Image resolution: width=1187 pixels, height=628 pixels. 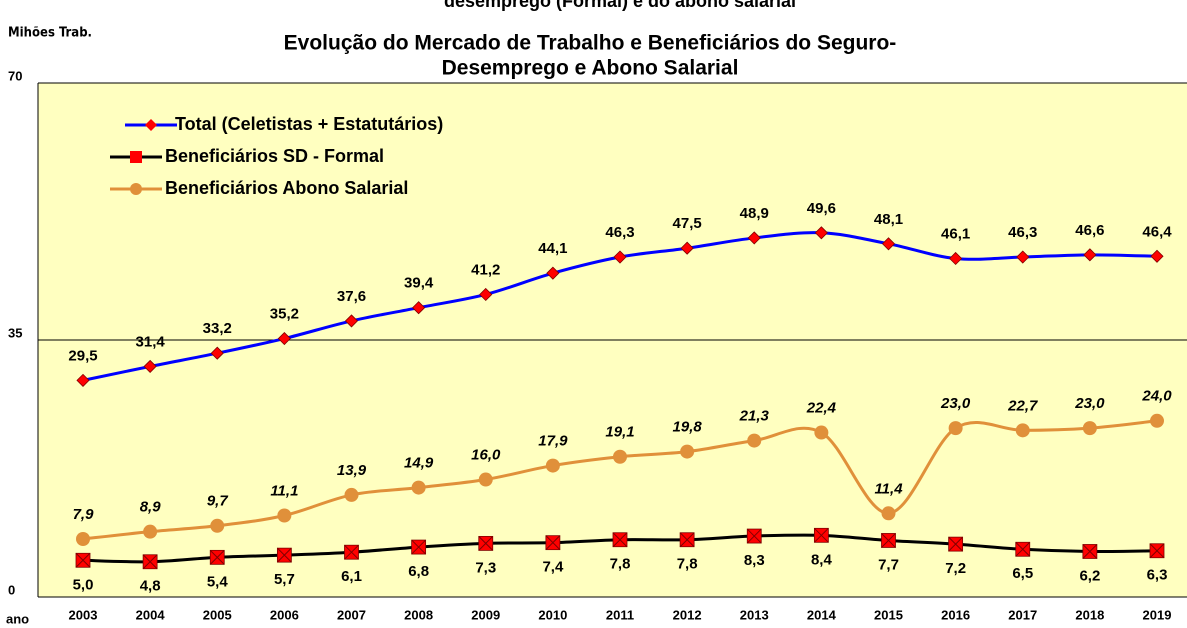 What do you see at coordinates (419, 463) in the screenshot?
I see `data-label: 14,9` at bounding box center [419, 463].